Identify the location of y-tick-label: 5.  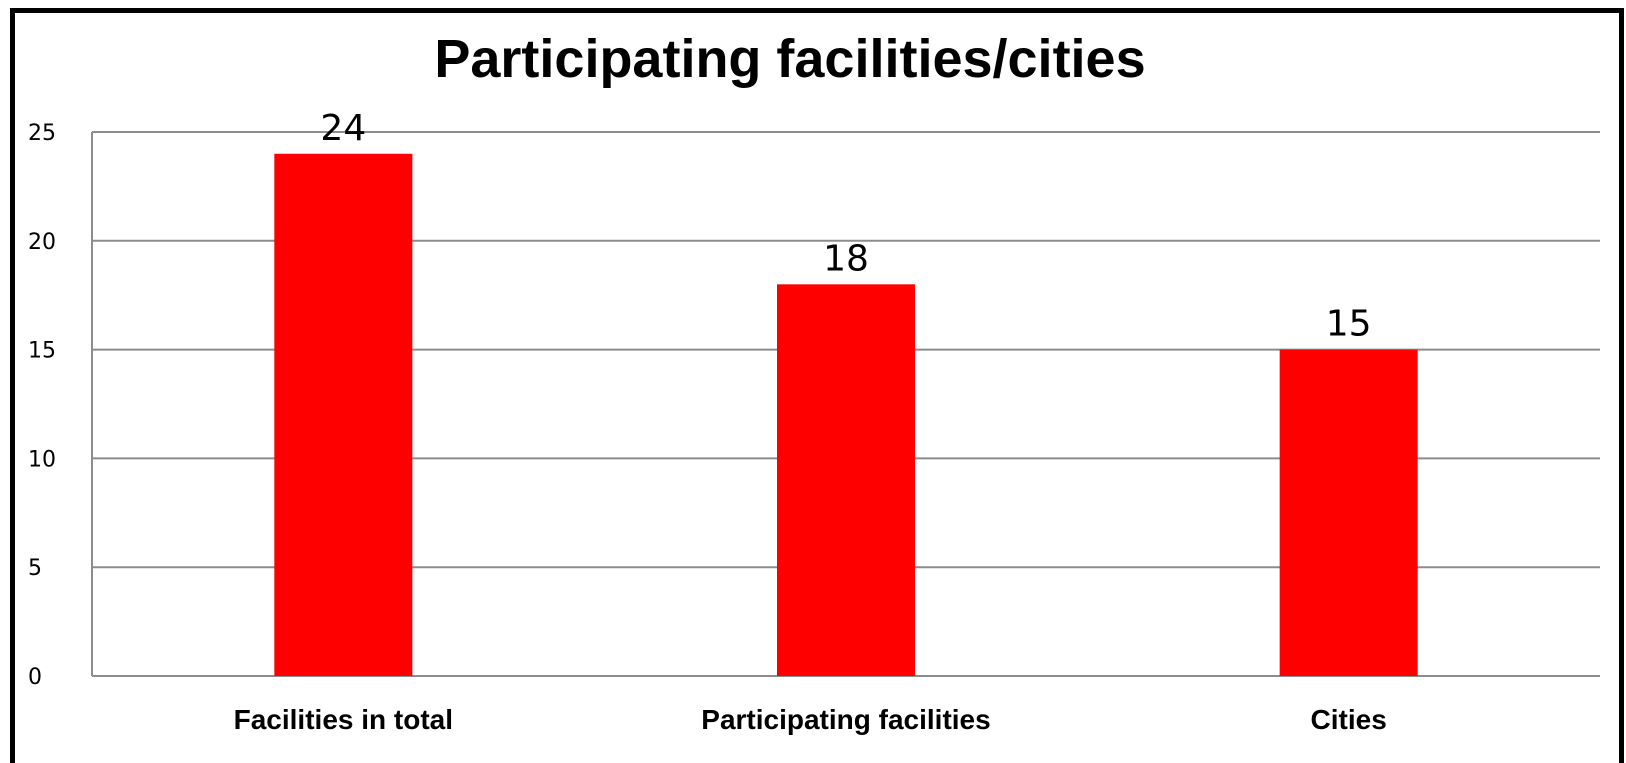
(35, 568).